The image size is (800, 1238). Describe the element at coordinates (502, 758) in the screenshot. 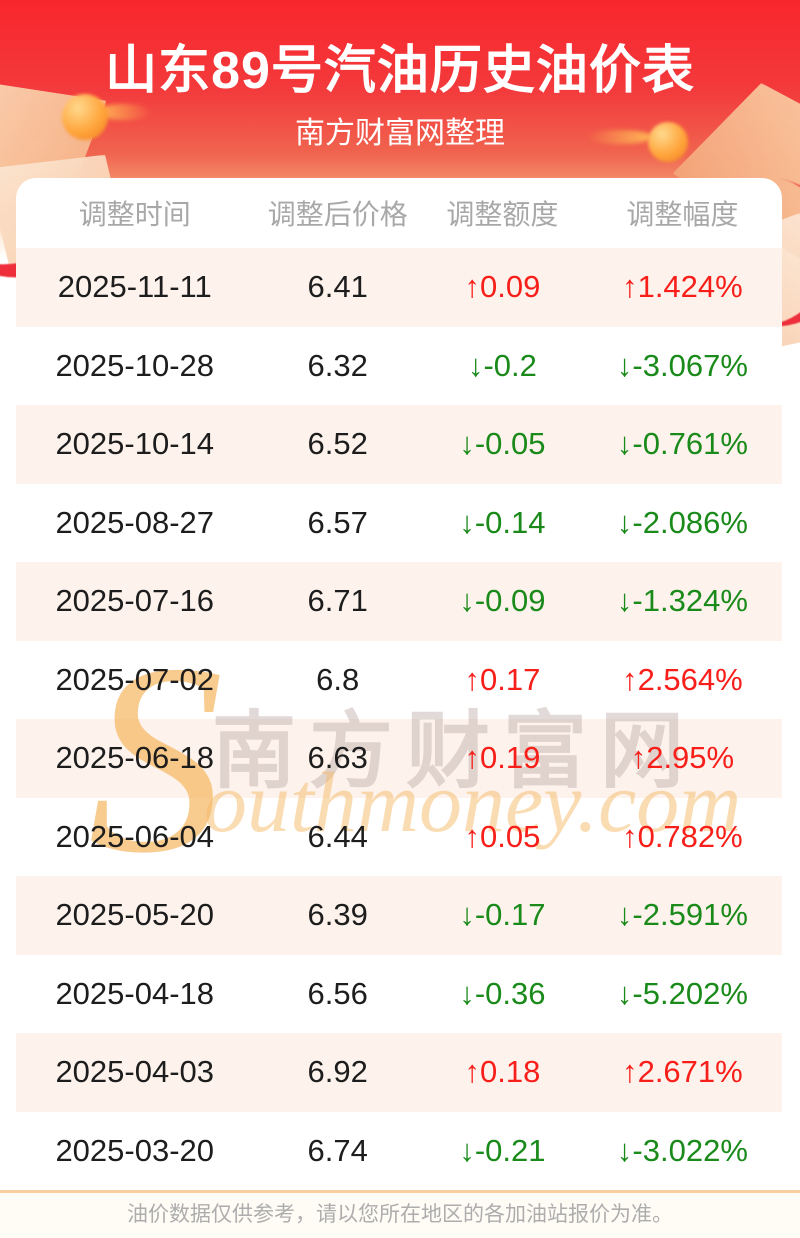

I see `row-change: ↑0.19` at that location.